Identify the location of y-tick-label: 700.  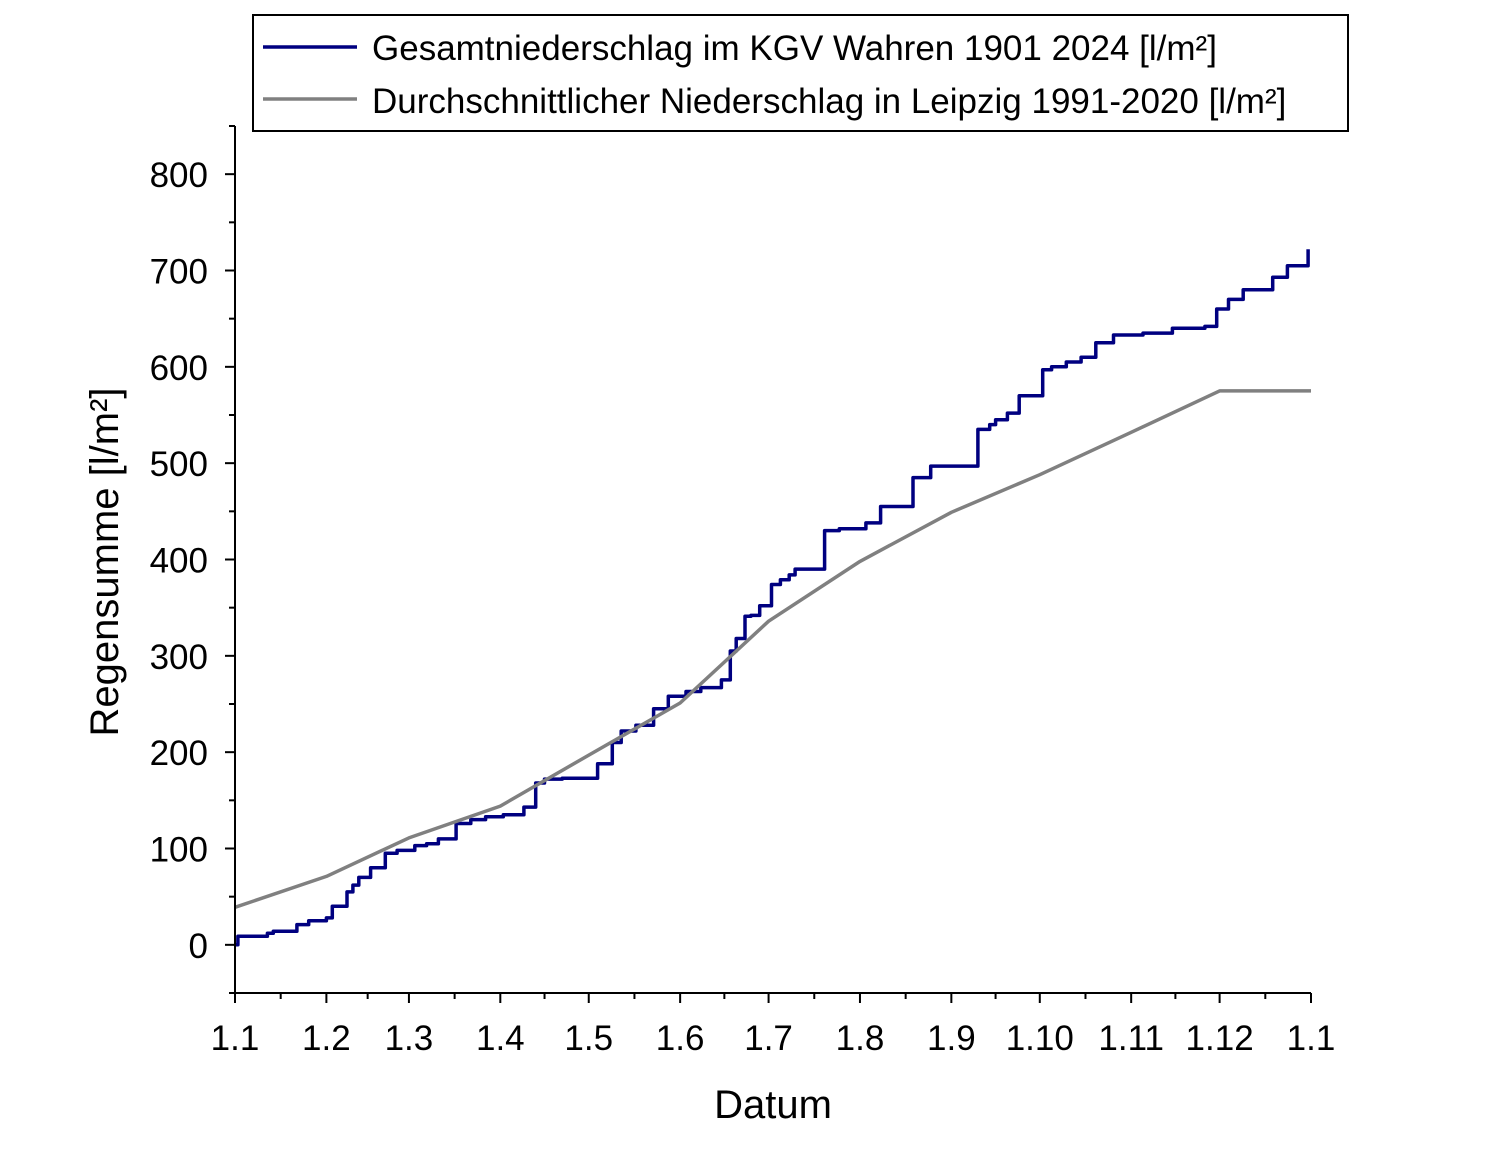
(179, 272).